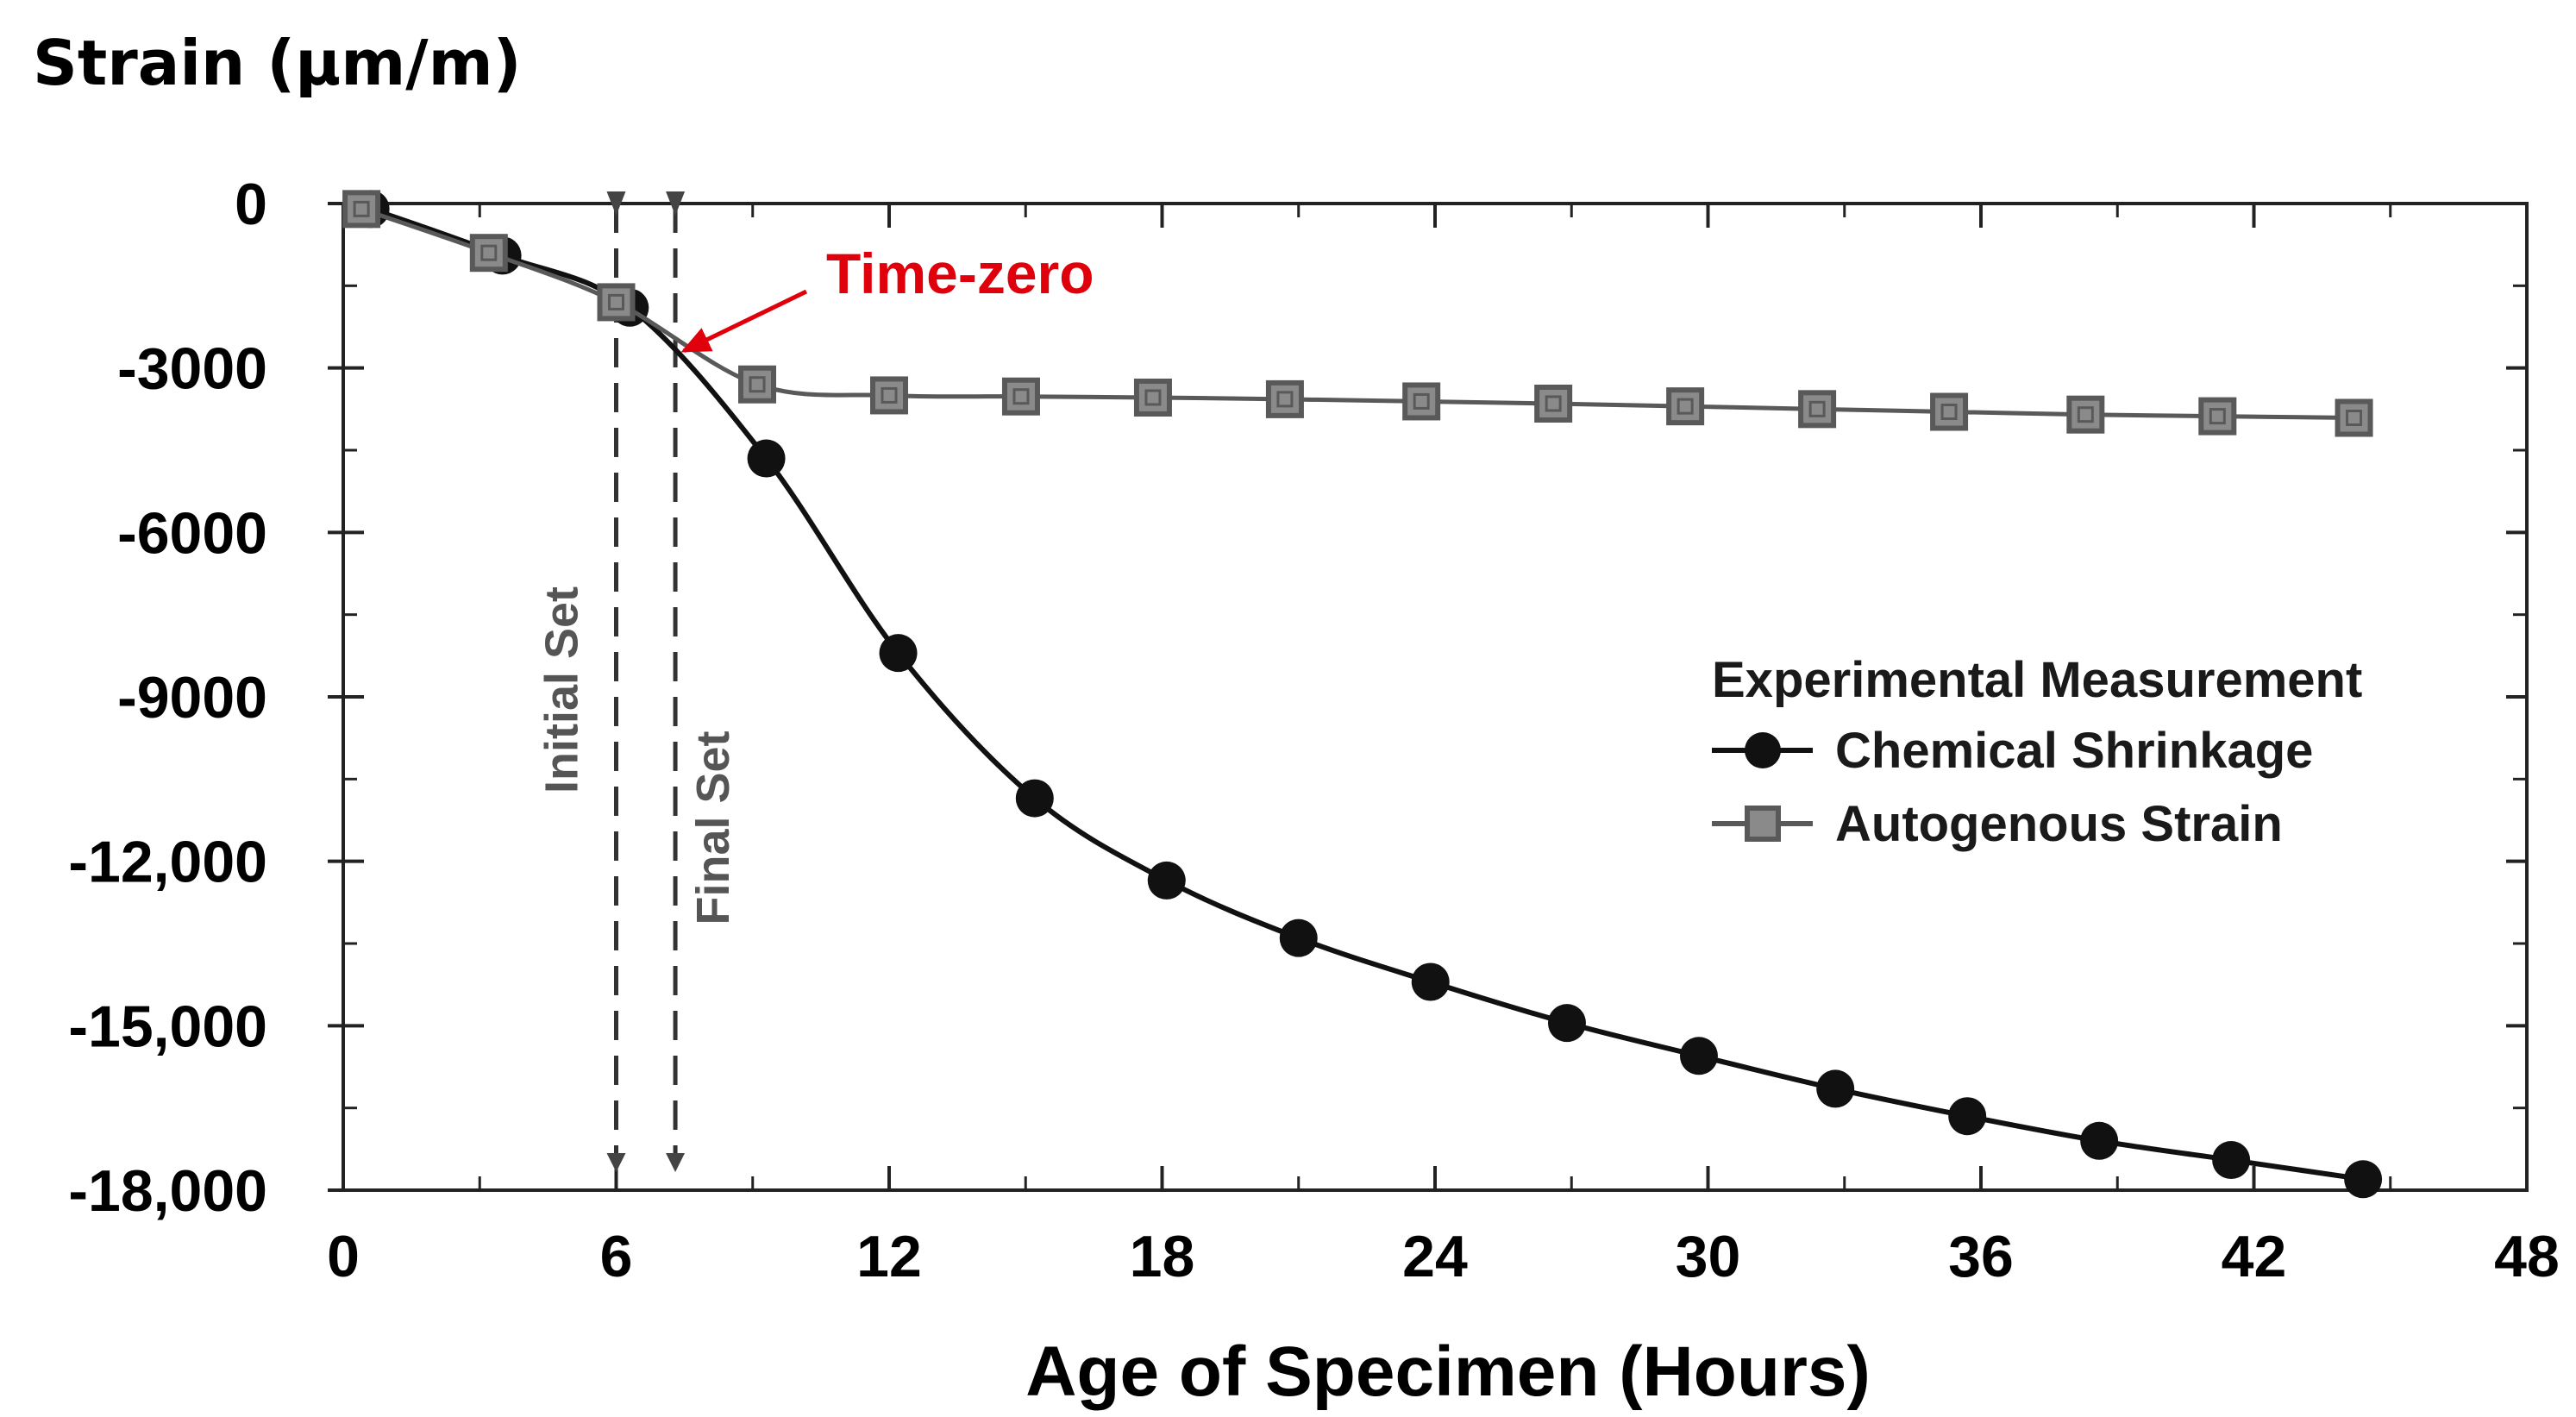 The width and height of the screenshot is (2576, 1417). I want to click on time-zero-label: Time-zero, so click(960, 273).